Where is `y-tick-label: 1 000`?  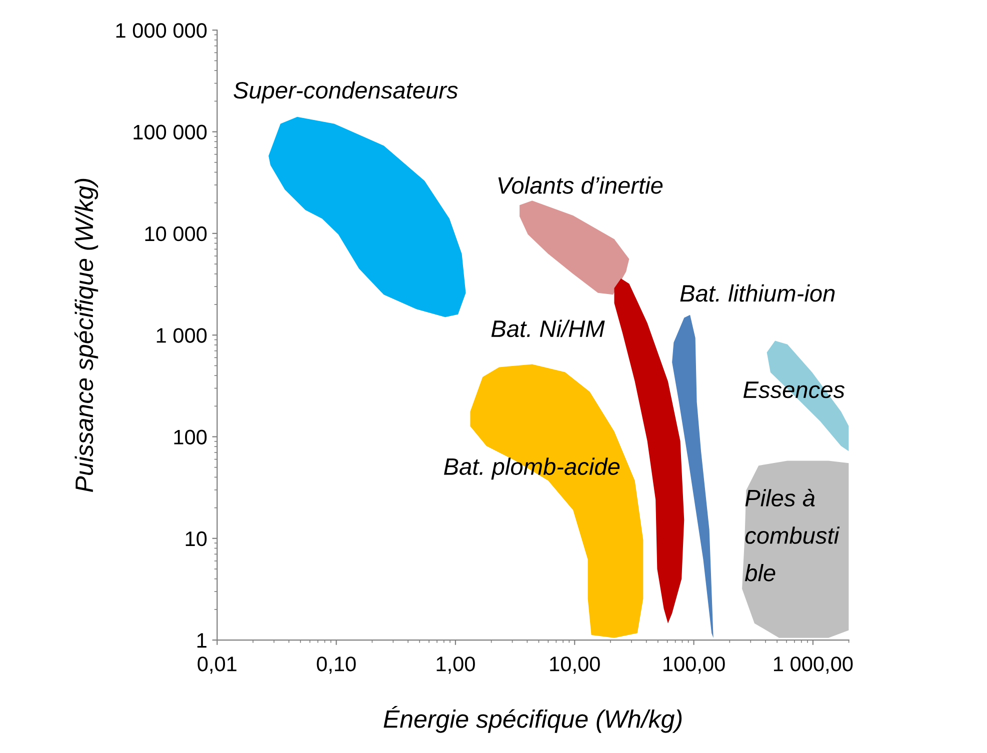 y-tick-label: 1 000 is located at coordinates (181, 335).